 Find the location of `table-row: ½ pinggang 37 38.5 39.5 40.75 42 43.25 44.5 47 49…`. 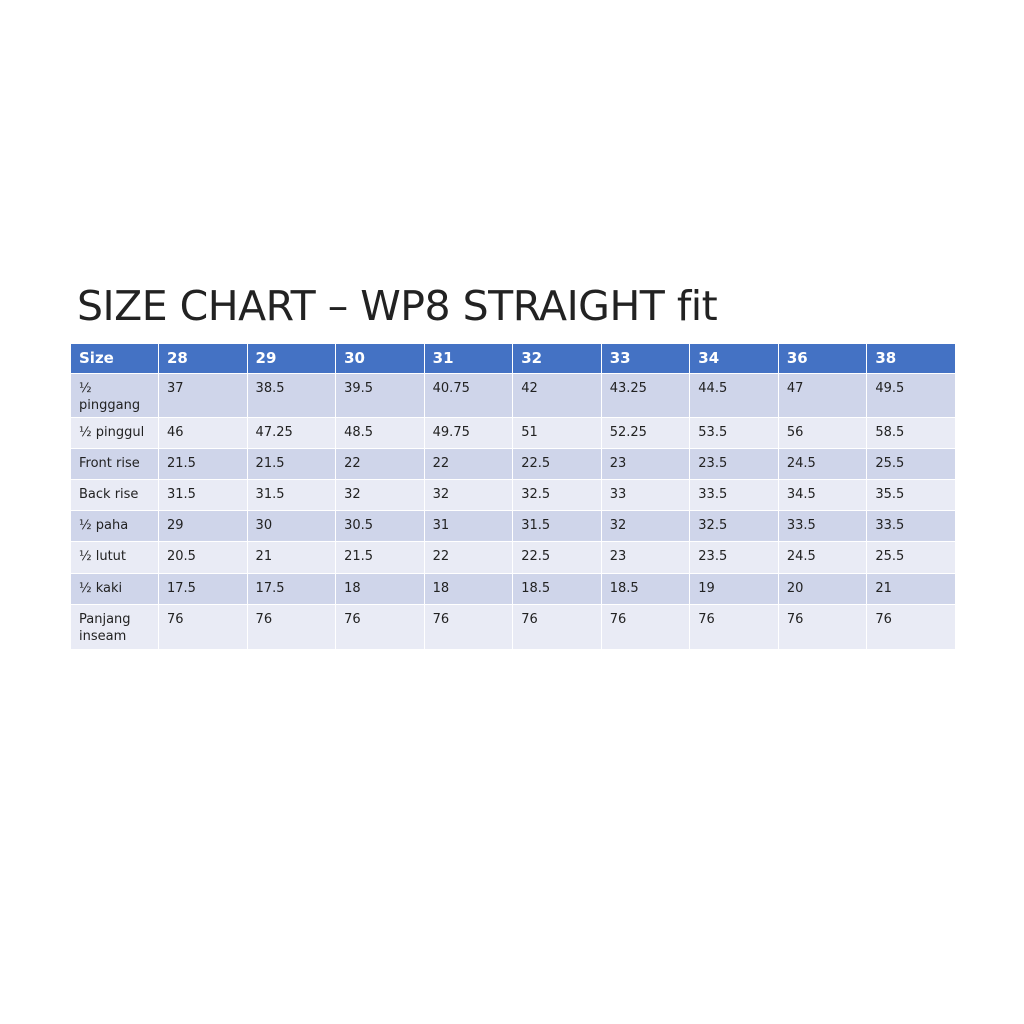

table-row: ½ pinggang 37 38.5 39.5 40.75 42 43.25 44.5 47 49… is located at coordinates (513, 395).